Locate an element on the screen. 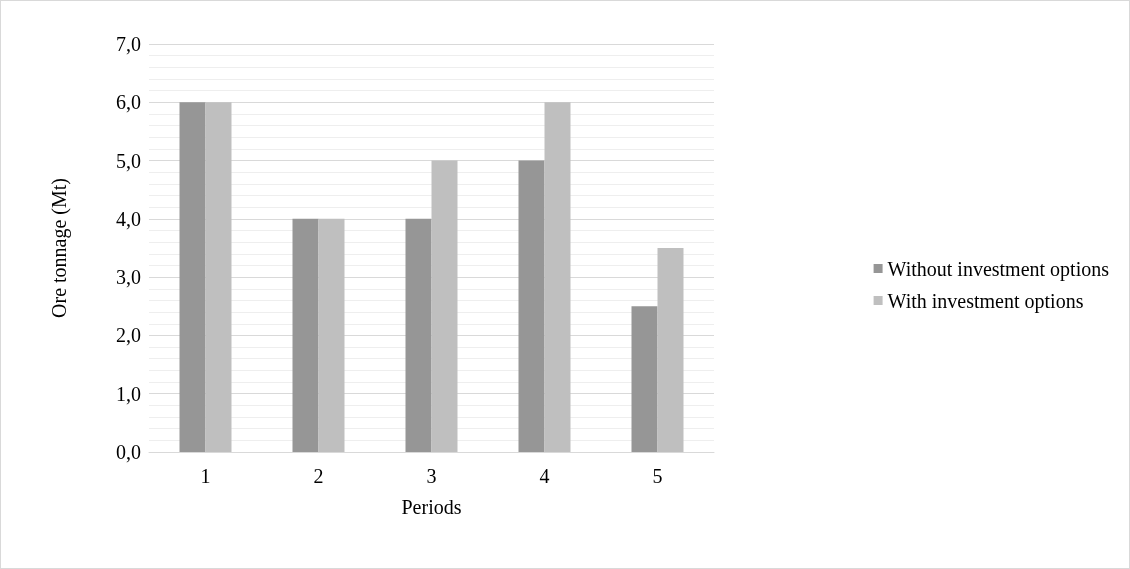 The width and height of the screenshot is (1130, 569). x-tick-label: 4 is located at coordinates (544, 476).